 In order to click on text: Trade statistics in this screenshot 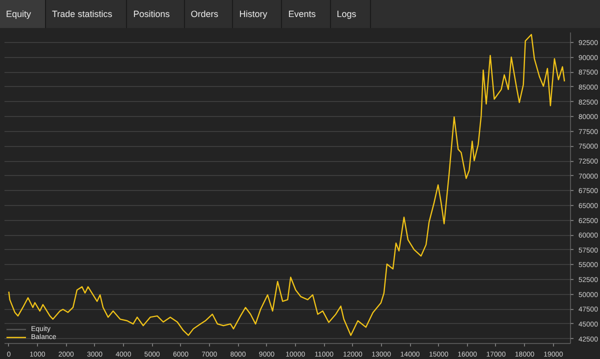, I will do `click(87, 14)`.